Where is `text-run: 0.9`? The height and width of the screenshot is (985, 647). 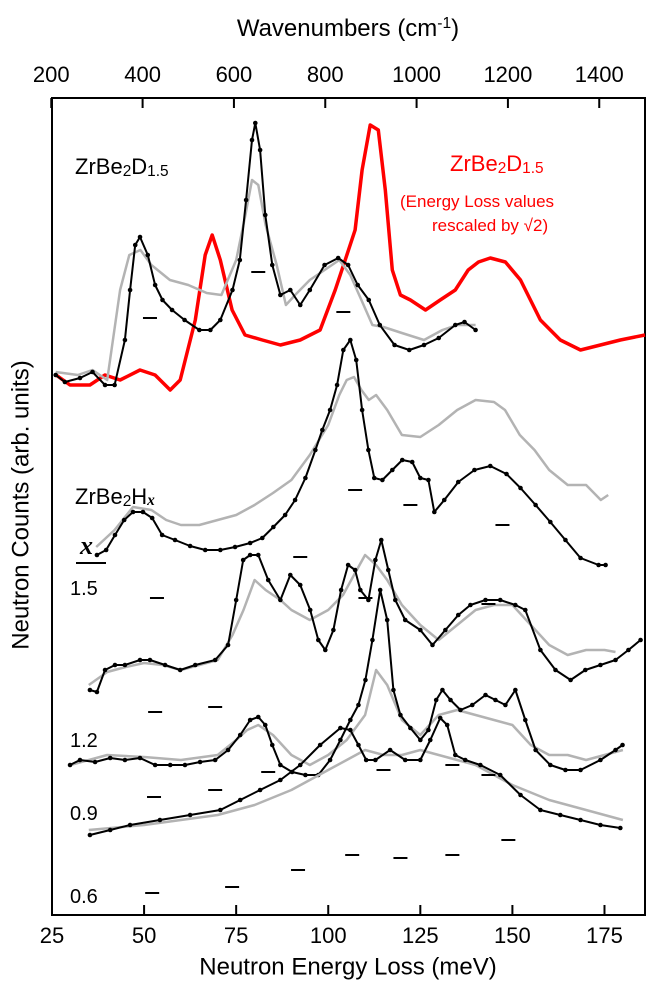 text-run: 0.9 is located at coordinates (84, 814).